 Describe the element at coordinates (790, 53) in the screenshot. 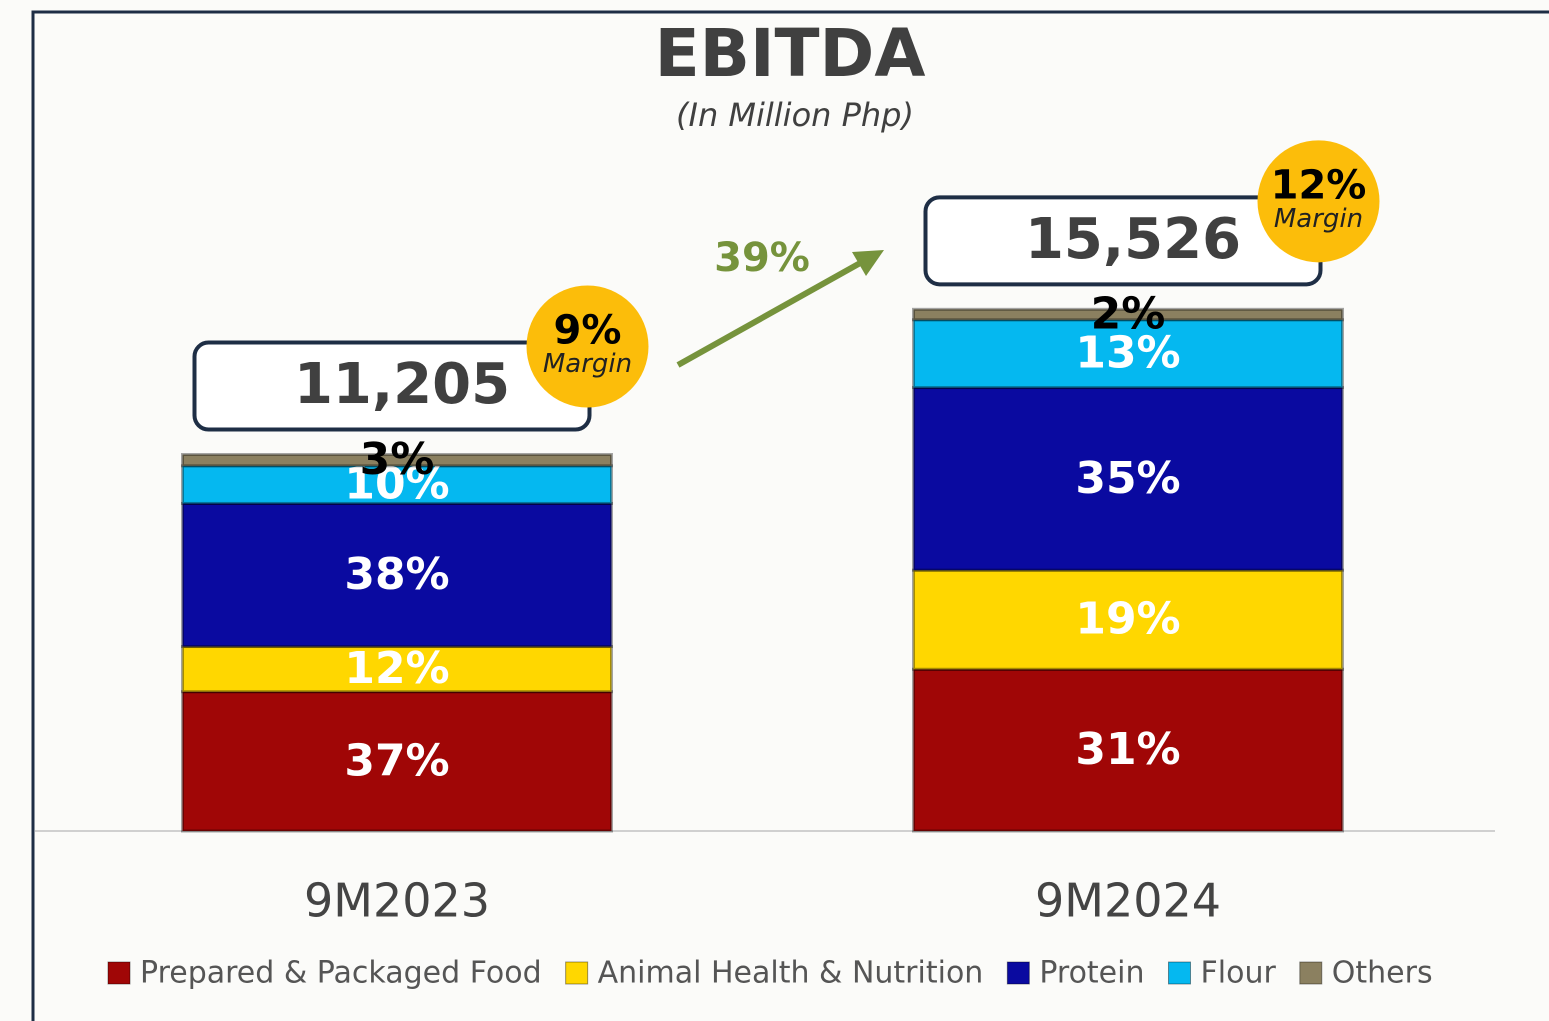

I see `chart-title: EBITDA` at that location.